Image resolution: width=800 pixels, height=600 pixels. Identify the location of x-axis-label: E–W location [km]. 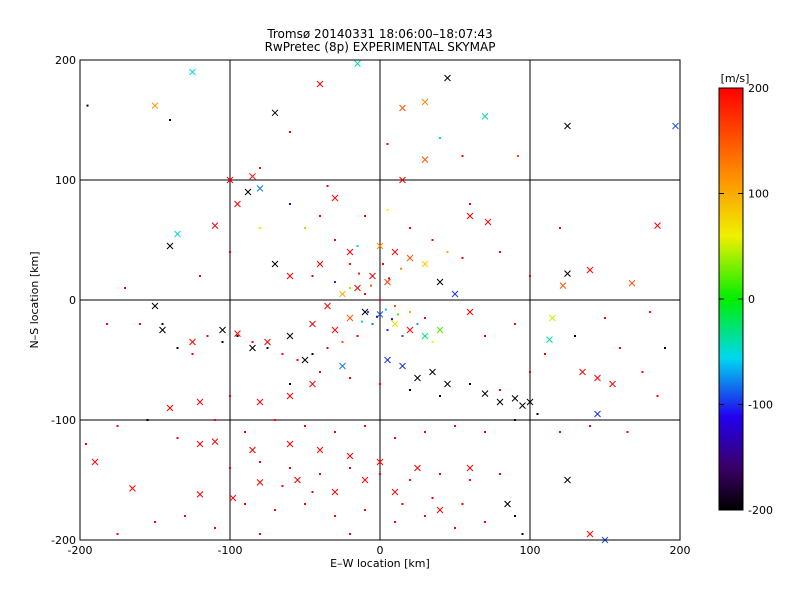
(380, 563).